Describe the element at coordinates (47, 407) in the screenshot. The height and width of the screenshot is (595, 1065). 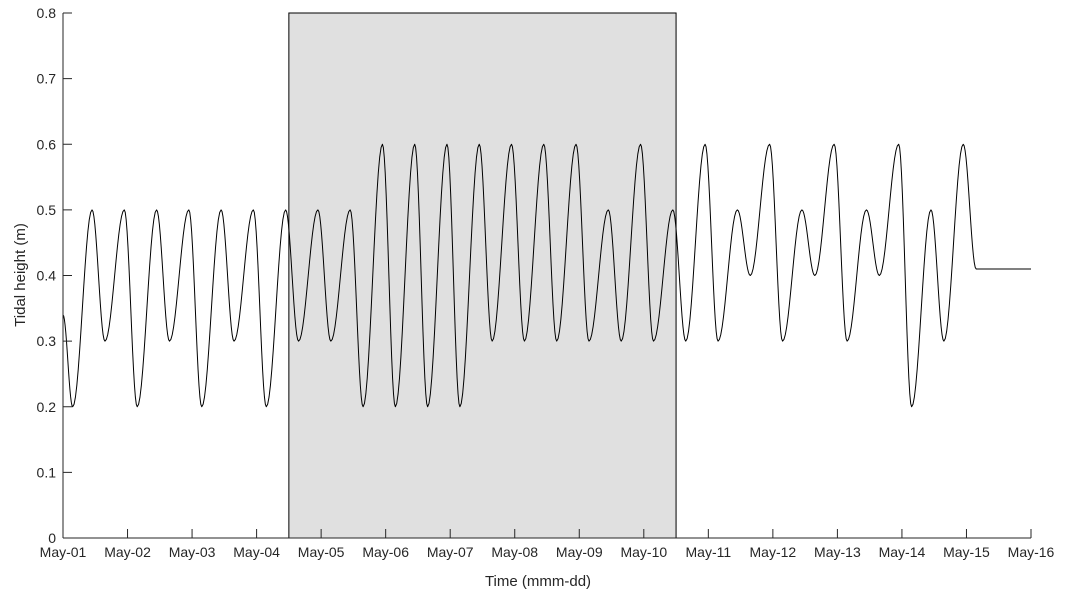
I see `y-tick-label: 0.2` at that location.